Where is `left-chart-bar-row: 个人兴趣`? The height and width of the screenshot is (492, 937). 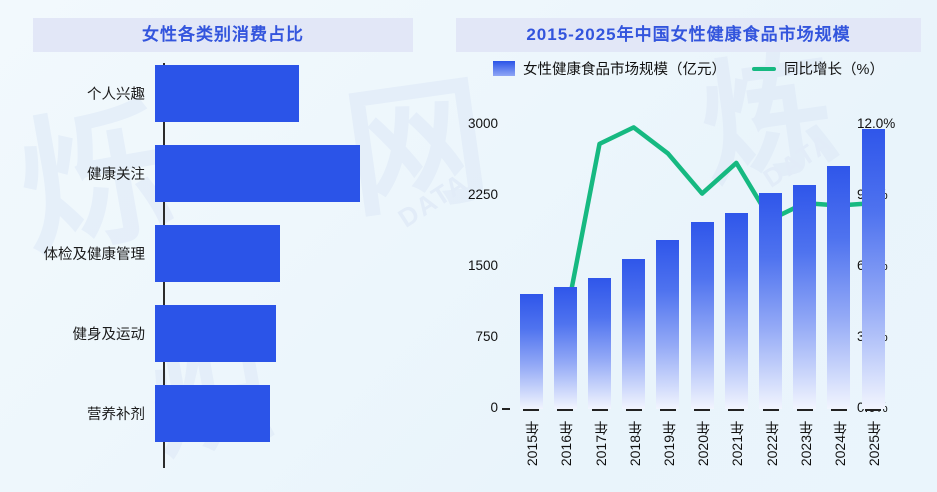 left-chart-bar-row: 个人兴趣 is located at coordinates (220, 93).